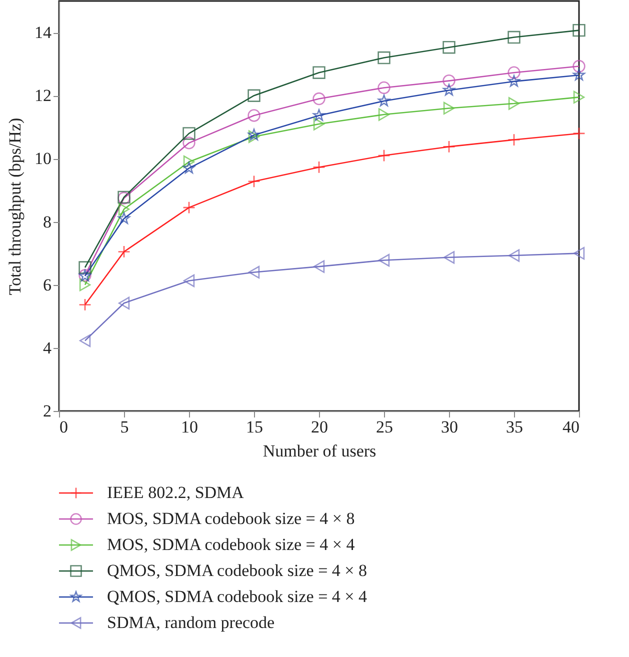 This screenshot has height=657, width=629. Describe the element at coordinates (43, 32) in the screenshot. I see `y-tick-label: 14` at that location.